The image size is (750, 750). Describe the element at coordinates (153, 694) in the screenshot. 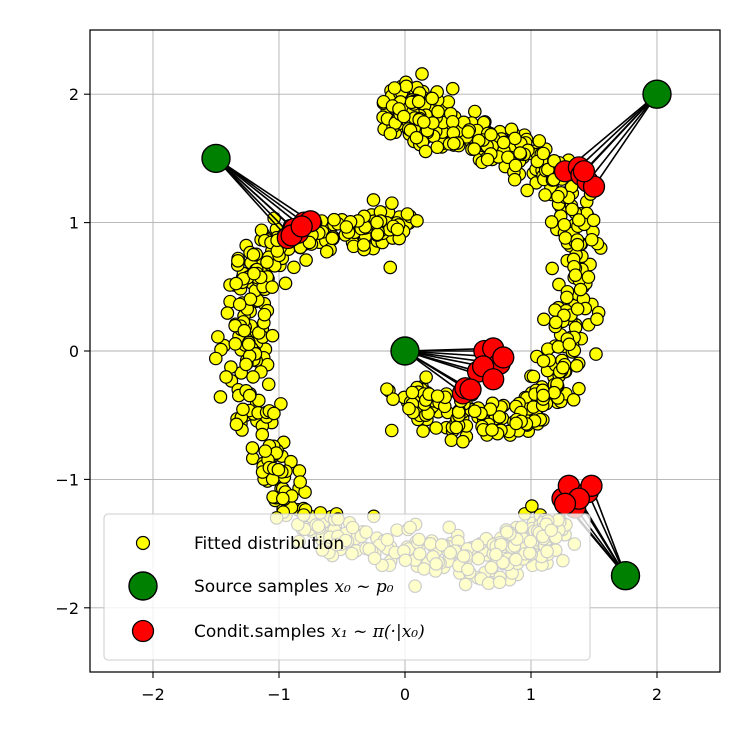

I see `x-tick-label: −2` at that location.